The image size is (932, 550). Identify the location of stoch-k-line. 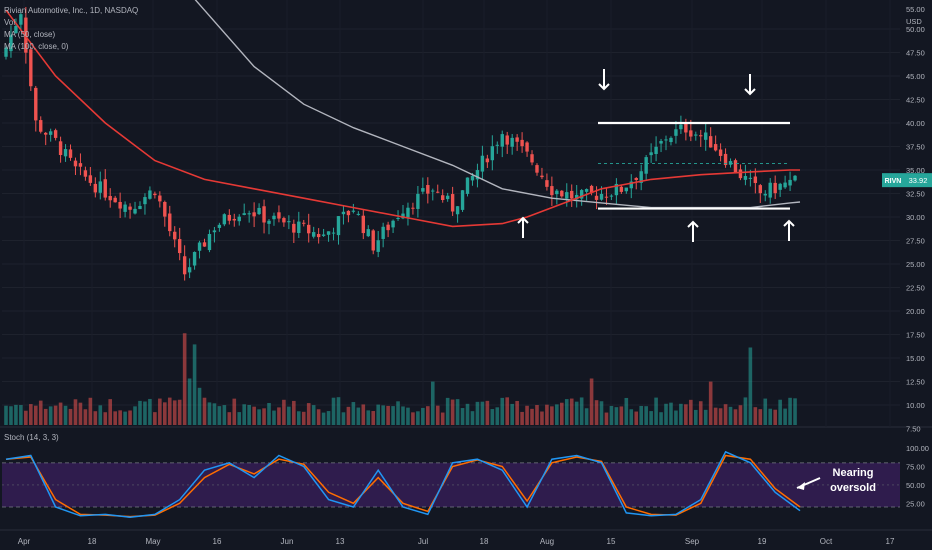
(403, 484).